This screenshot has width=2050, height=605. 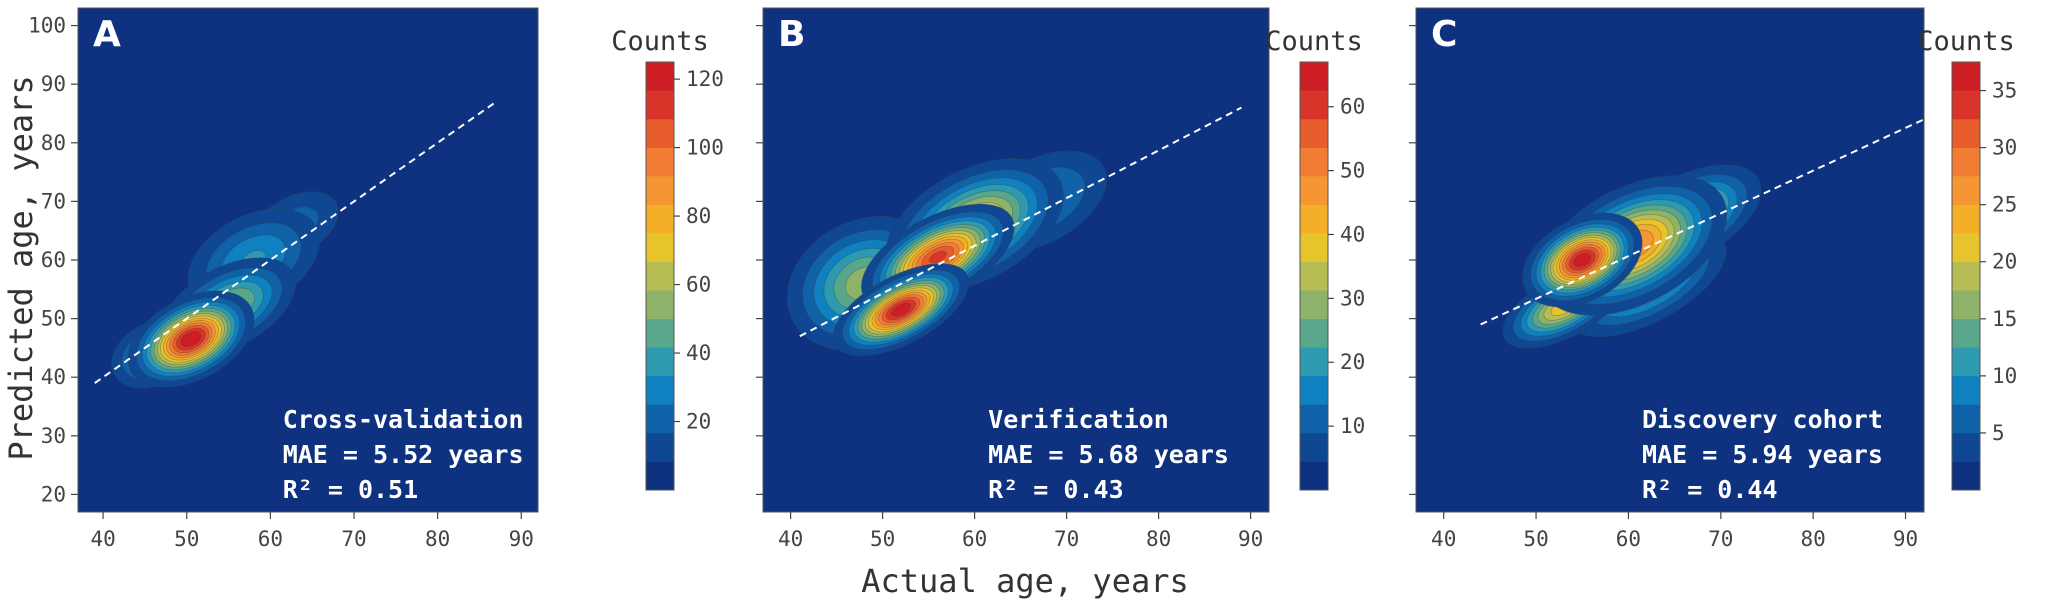 What do you see at coordinates (705, 148) in the screenshot?
I see `colorbar-tick-label: 100` at bounding box center [705, 148].